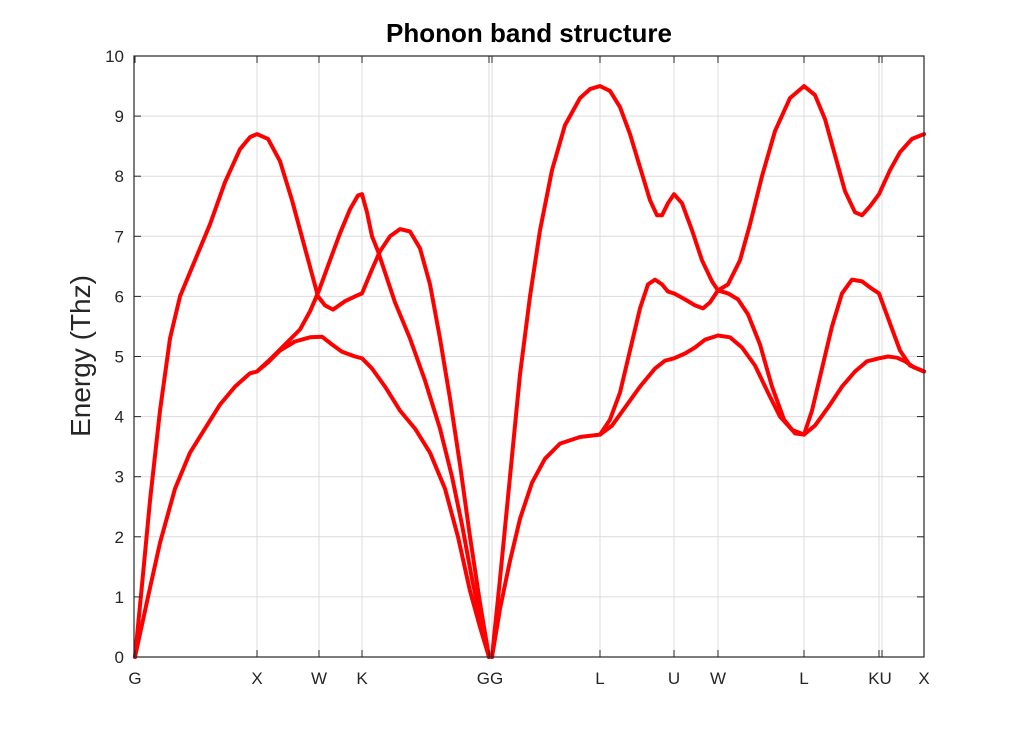 Image resolution: width=1024 pixels, height=738 pixels. Describe the element at coordinates (119, 477) in the screenshot. I see `y-tick-label: 3` at that location.